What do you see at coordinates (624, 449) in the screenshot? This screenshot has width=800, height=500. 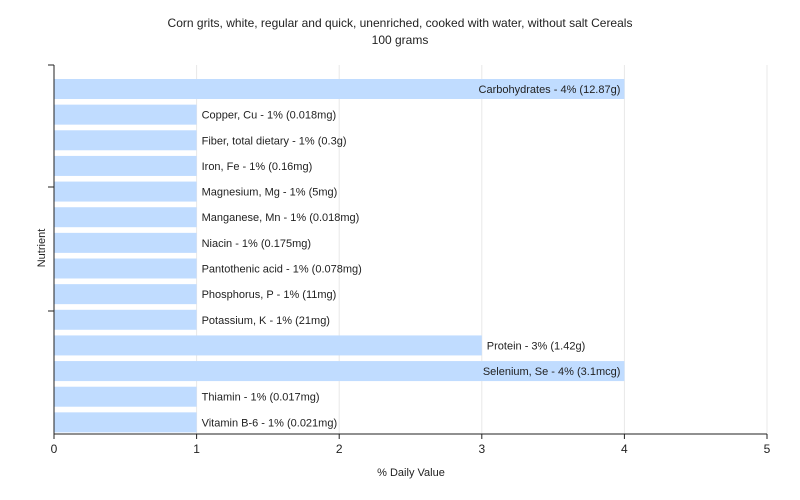 I see `x-tick-label: 4` at bounding box center [624, 449].